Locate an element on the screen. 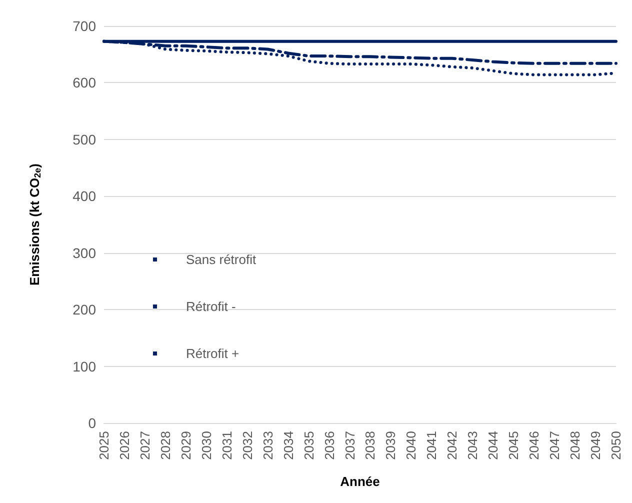  x-tick-label: 2043 is located at coordinates (472, 445).